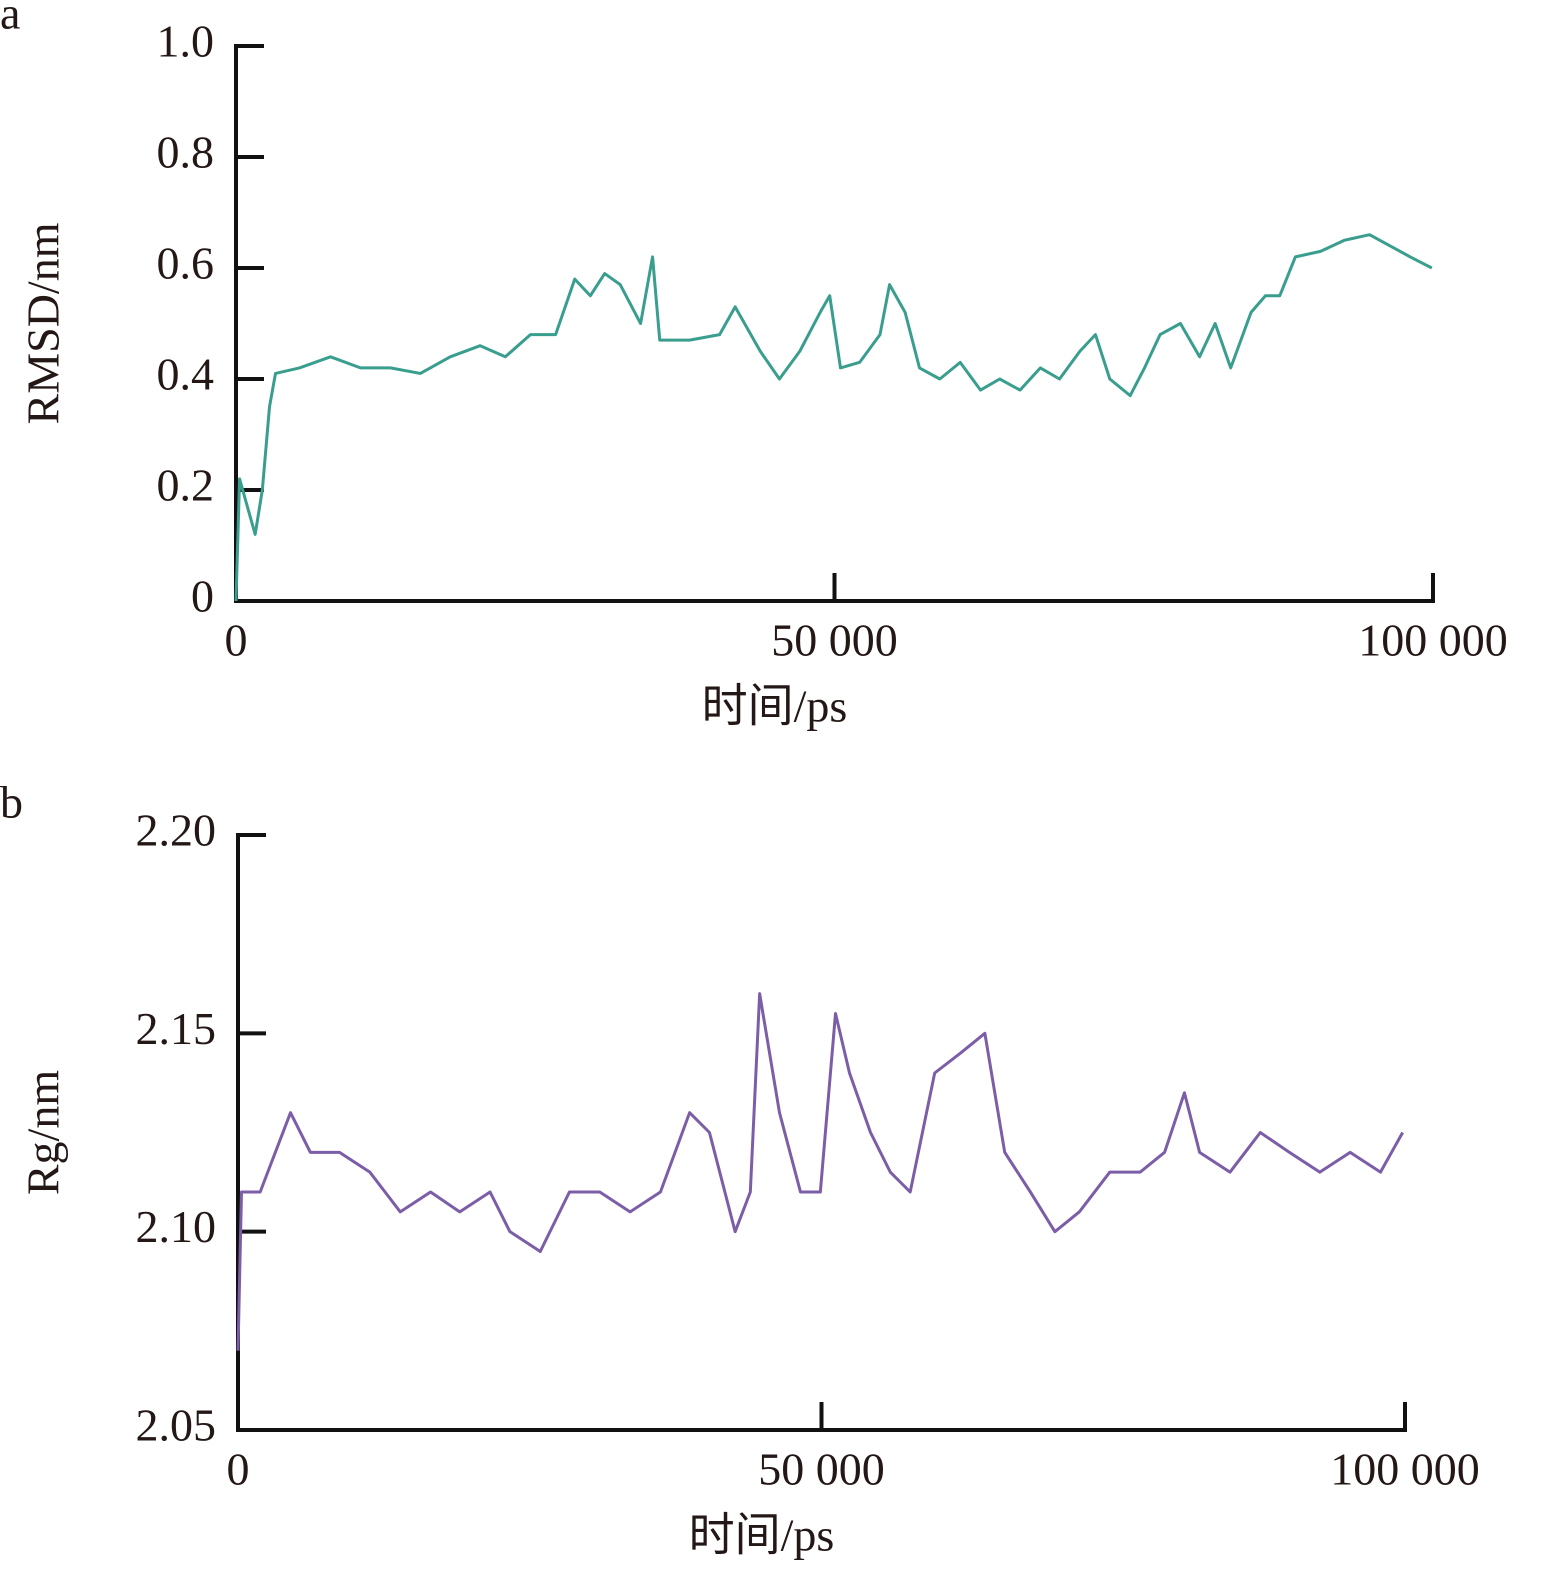 Image resolution: width=1548 pixels, height=1575 pixels. I want to click on y-tick-label: 0.6, so click(186, 263).